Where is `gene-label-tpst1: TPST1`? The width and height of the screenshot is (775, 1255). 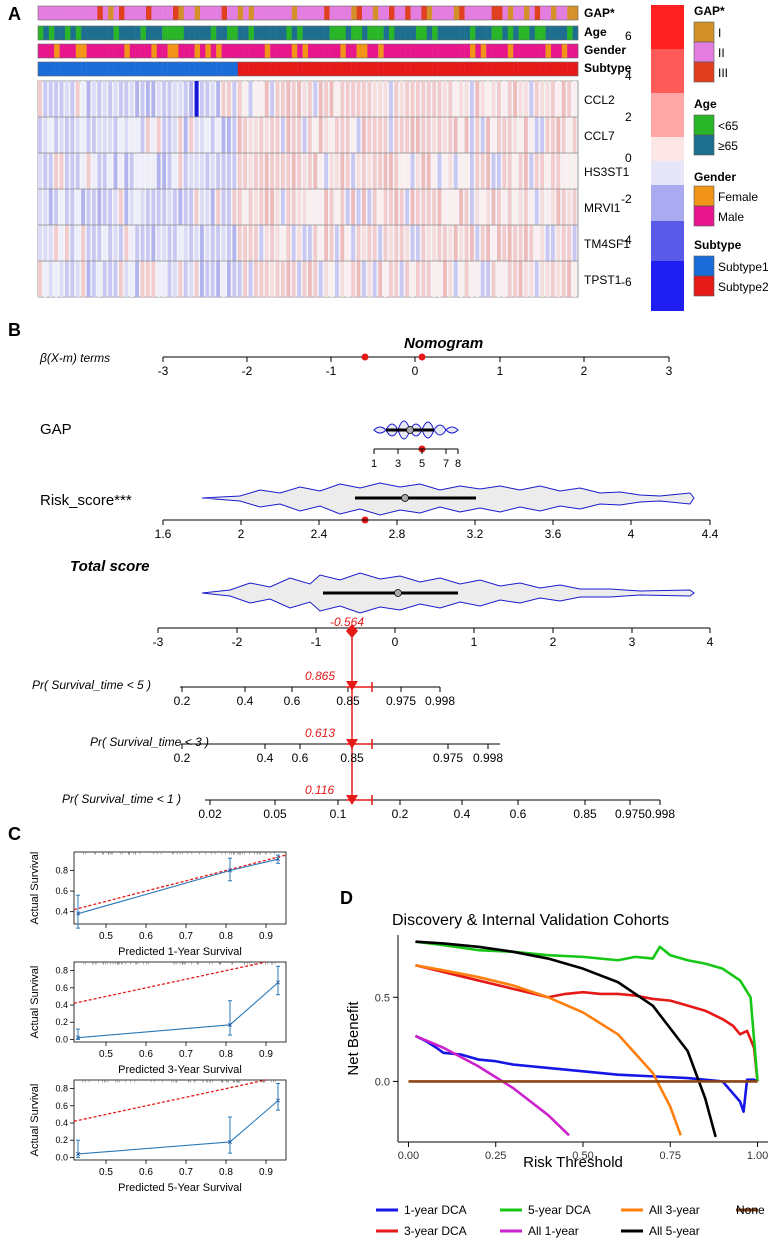 gene-label-tpst1: TPST1 is located at coordinates (603, 280).